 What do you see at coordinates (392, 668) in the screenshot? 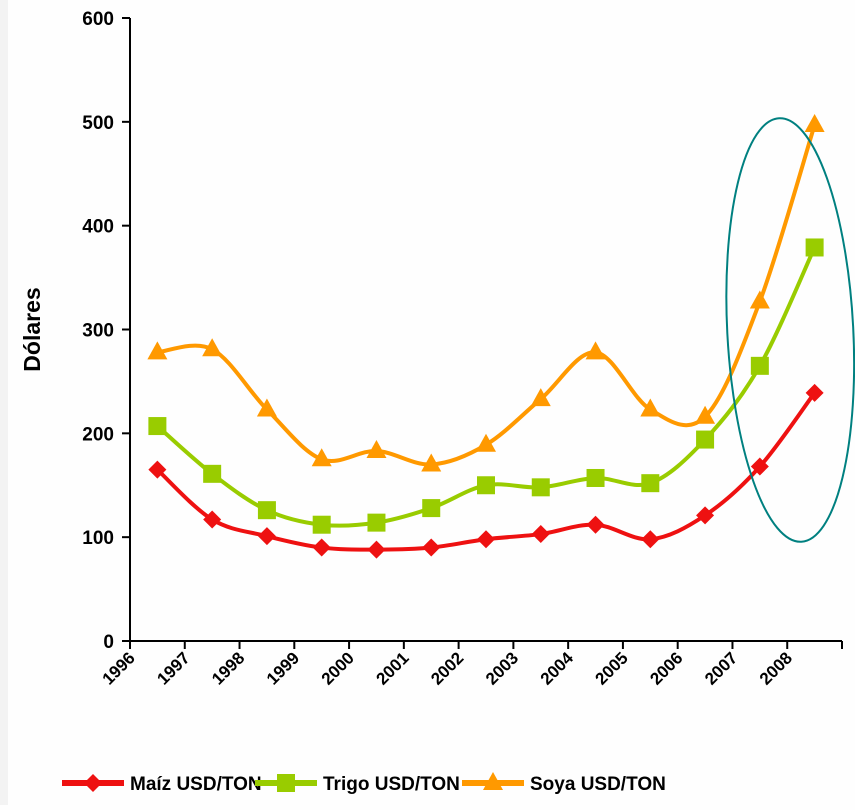
I see `x-tick-label: 2001` at bounding box center [392, 668].